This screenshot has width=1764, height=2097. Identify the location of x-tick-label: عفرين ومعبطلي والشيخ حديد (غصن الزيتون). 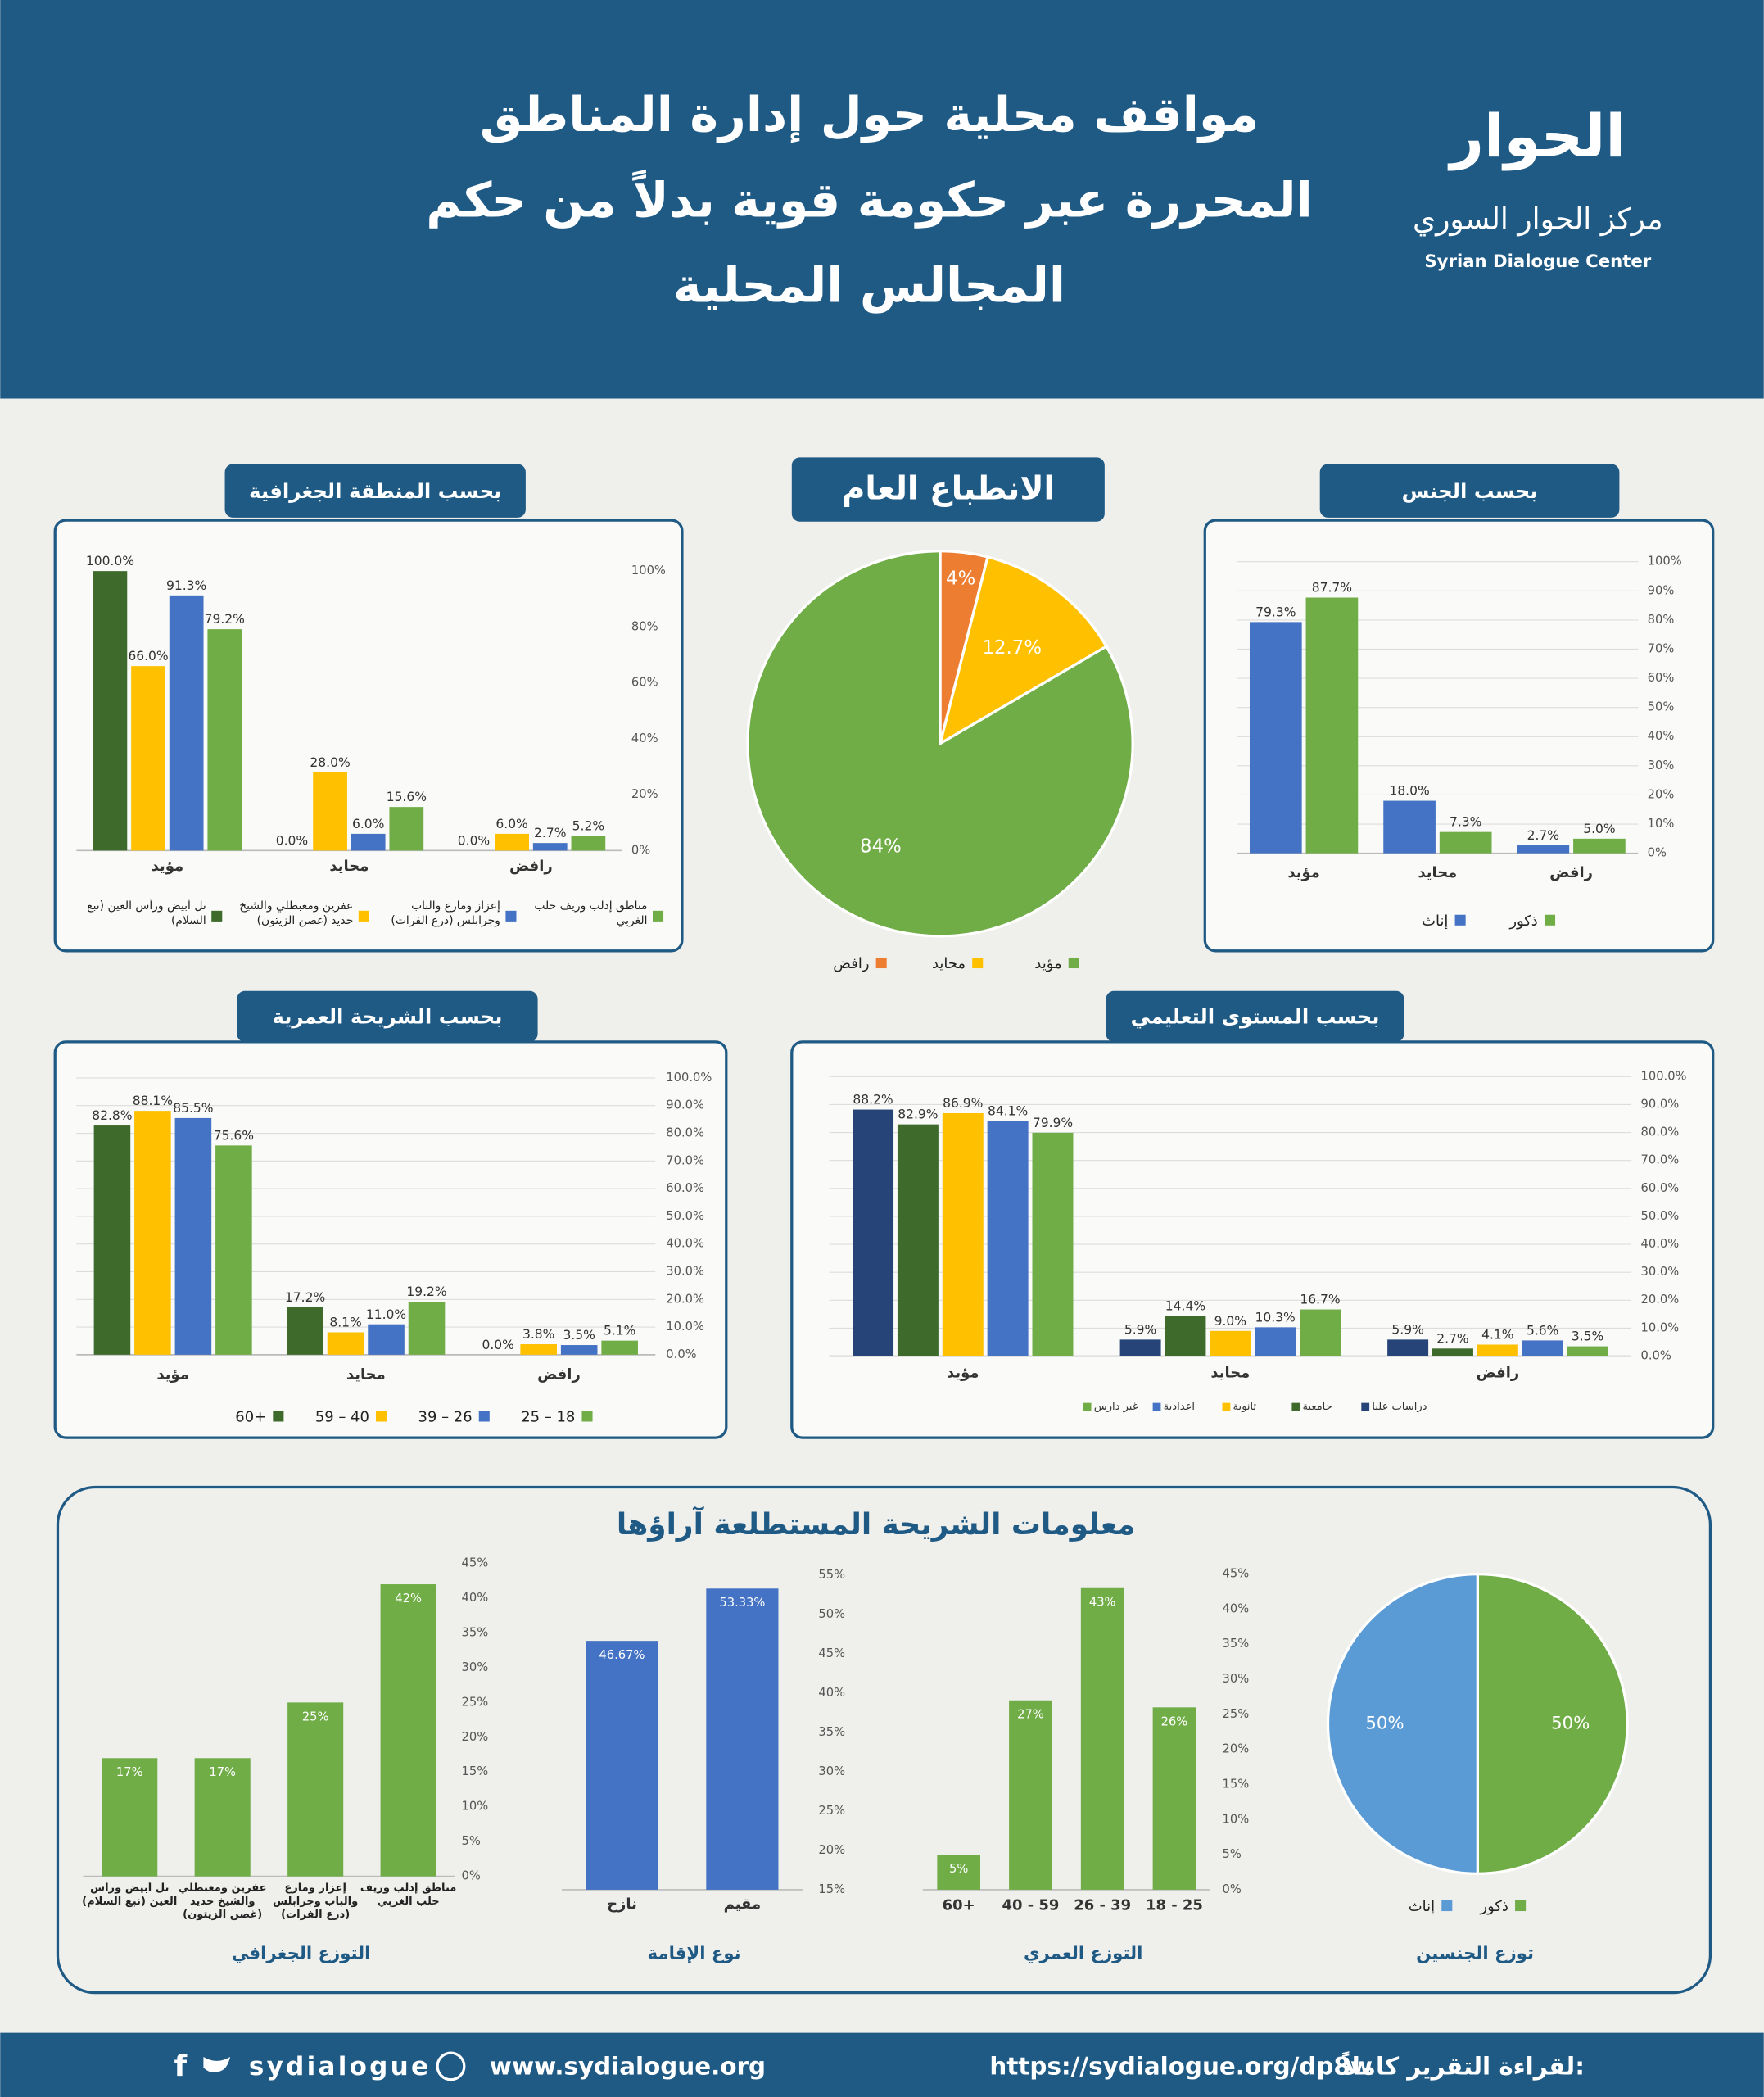
(222, 1901).